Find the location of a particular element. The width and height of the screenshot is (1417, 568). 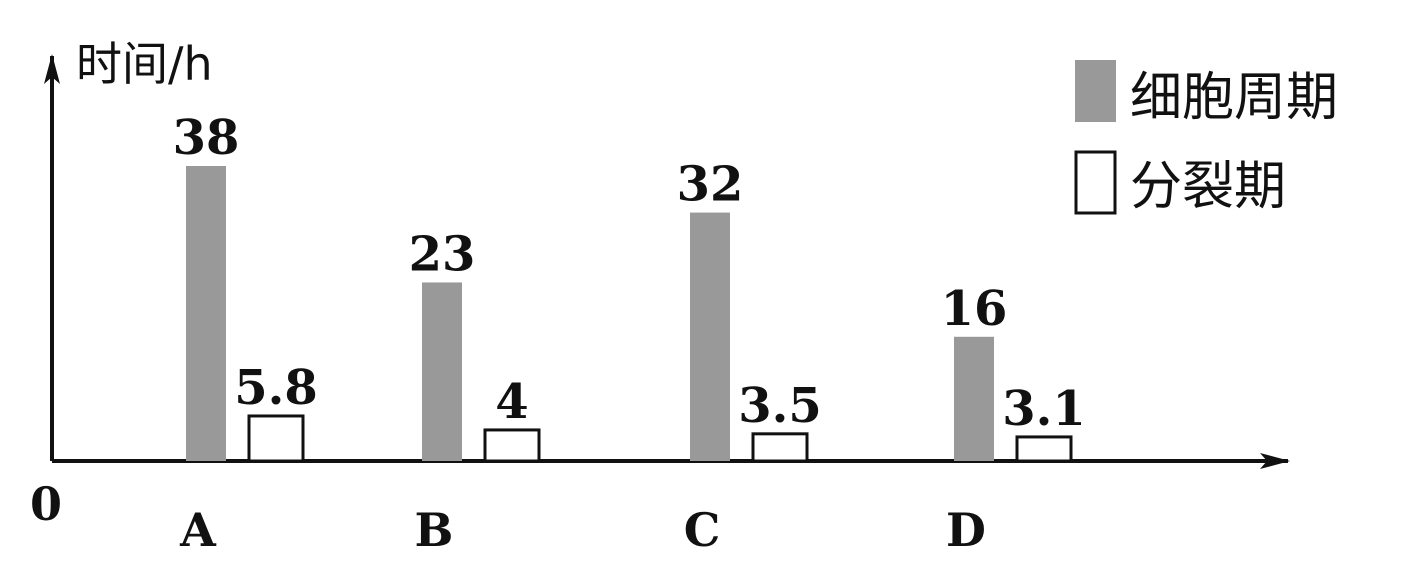

value-label-c-series-0: 32 is located at coordinates (710, 185).